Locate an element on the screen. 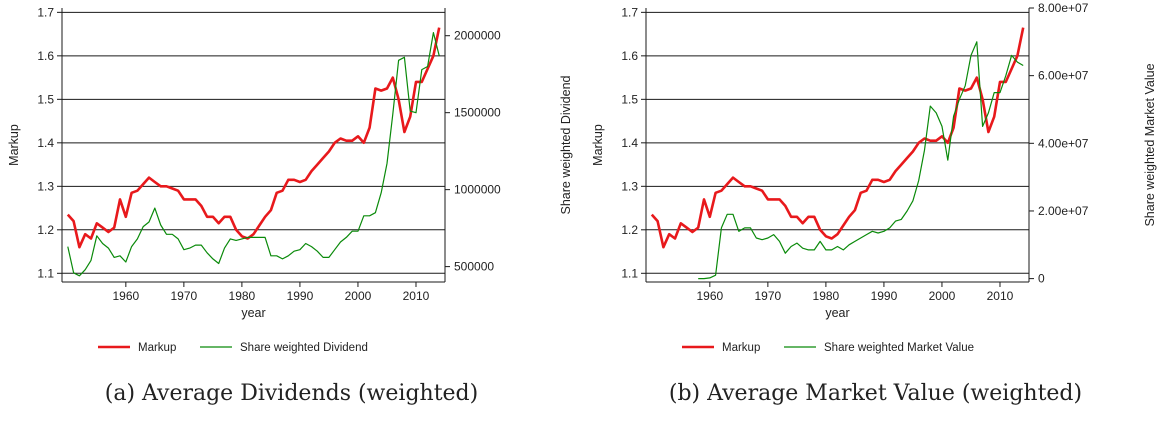 The width and height of the screenshot is (1167, 422). c0-right-tick-label-0: 500000 is located at coordinates (474, 267).